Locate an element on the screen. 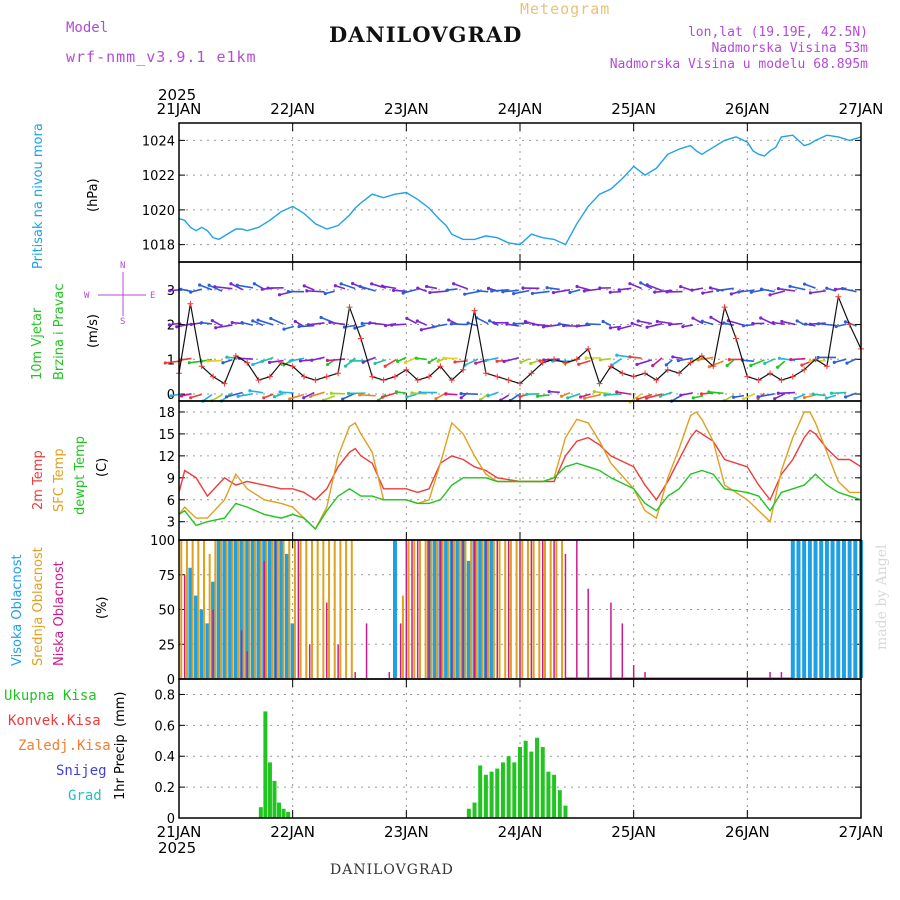 The image size is (900, 900). location-title: DANILOVGRAD is located at coordinates (426, 34).